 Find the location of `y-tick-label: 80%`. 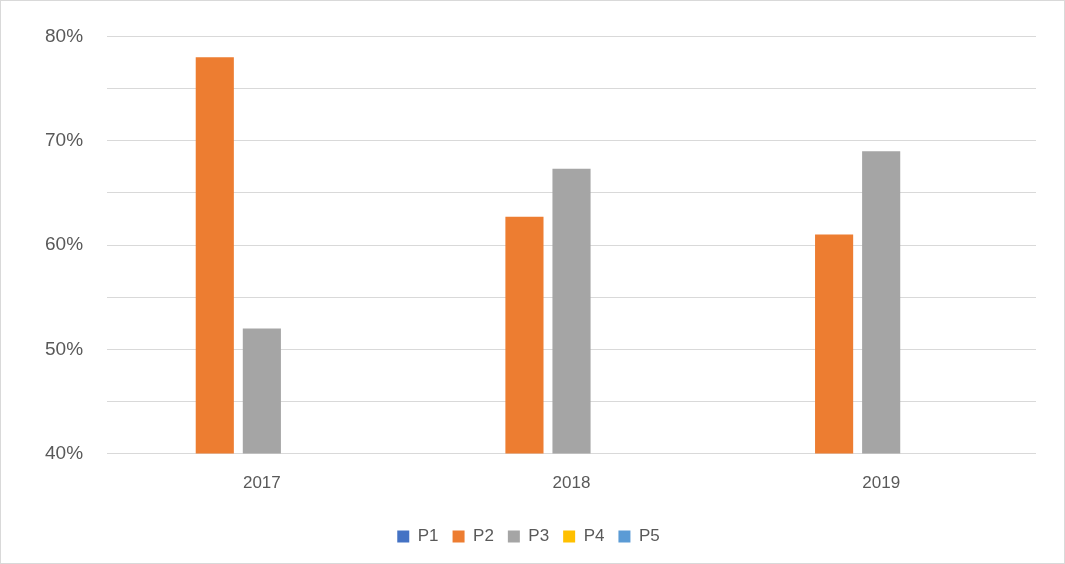

y-tick-label: 80% is located at coordinates (64, 35).